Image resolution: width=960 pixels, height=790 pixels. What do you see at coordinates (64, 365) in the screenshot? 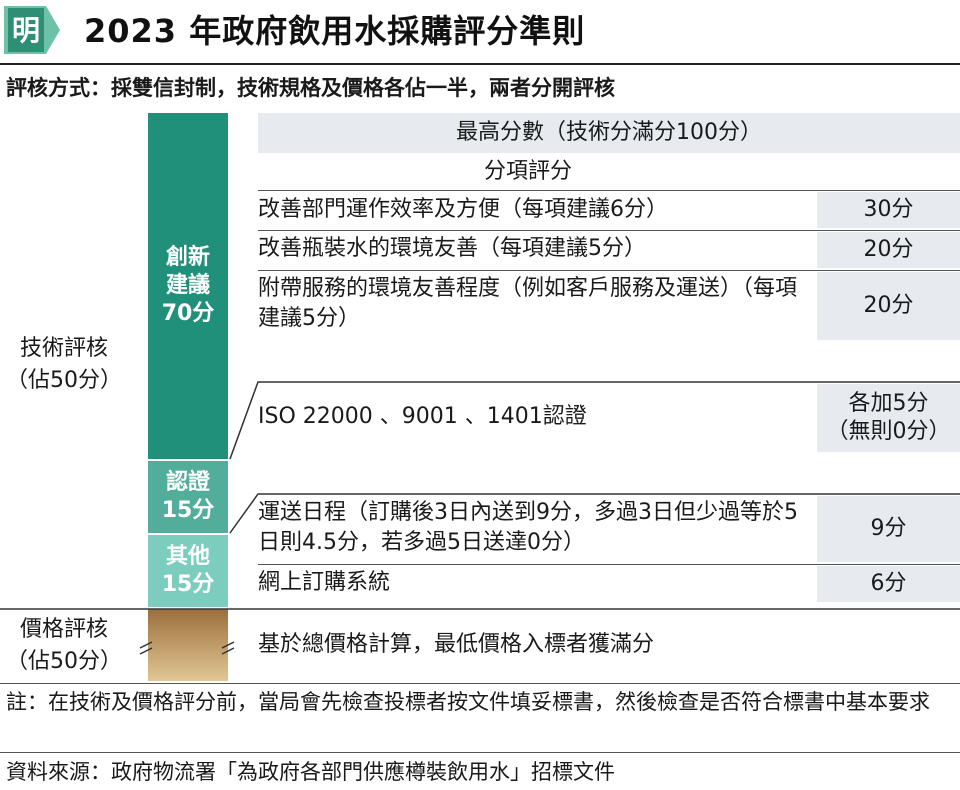
I see `technical-assessment-label: 技術評核 （佔50分）` at bounding box center [64, 365].